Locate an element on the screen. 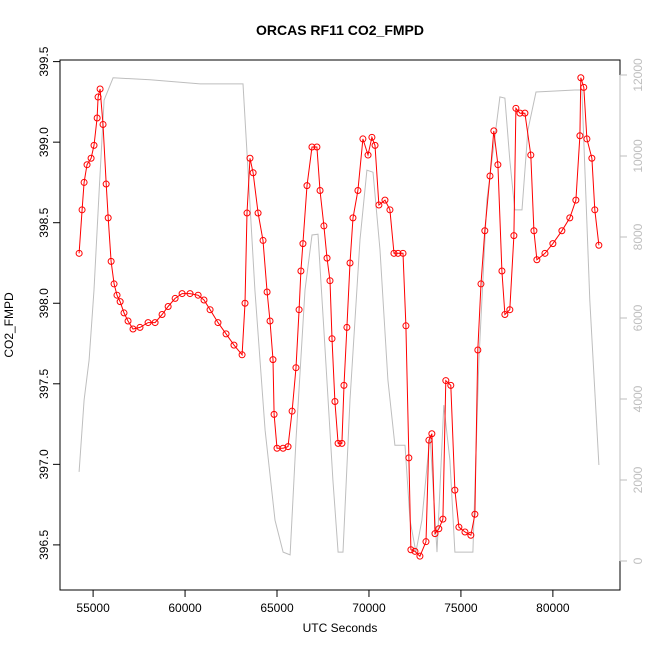 The width and height of the screenshot is (650, 655). y2-tick-label: 0 is located at coordinates (638, 560).